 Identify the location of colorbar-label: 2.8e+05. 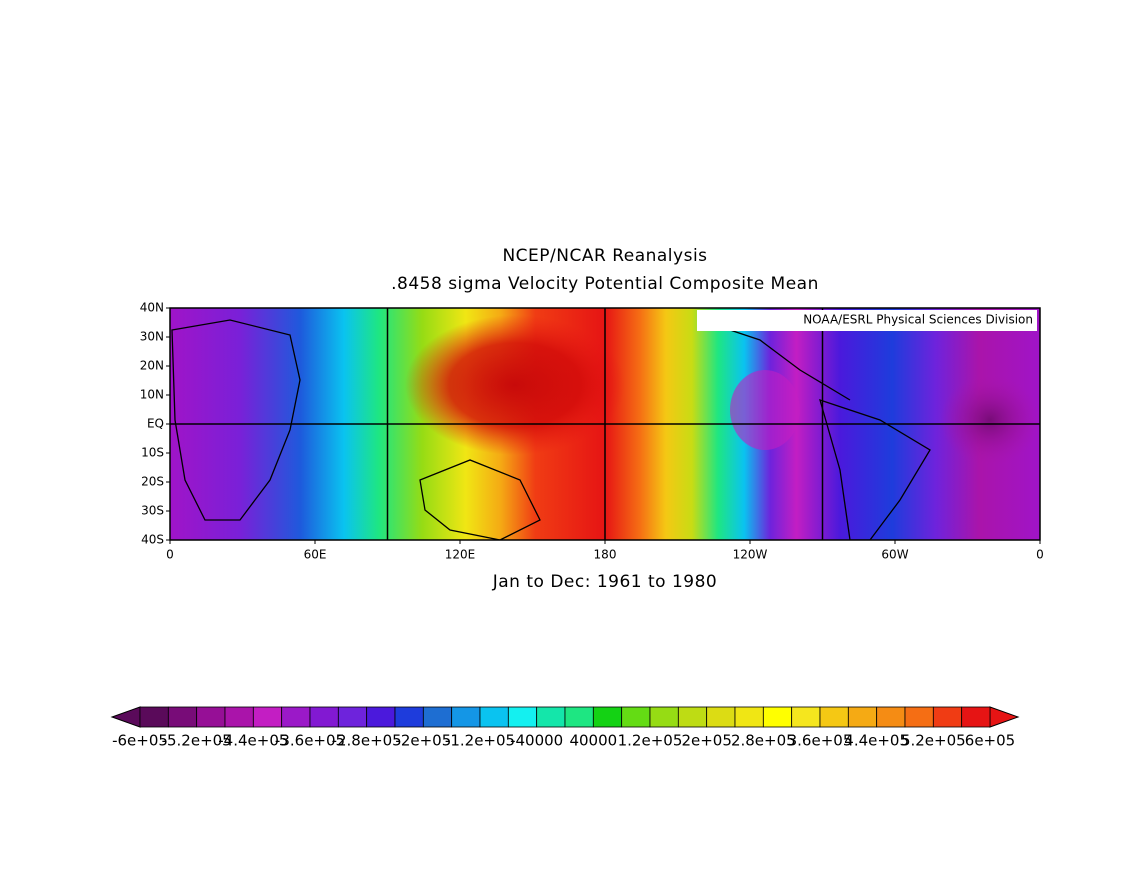
(763, 741).